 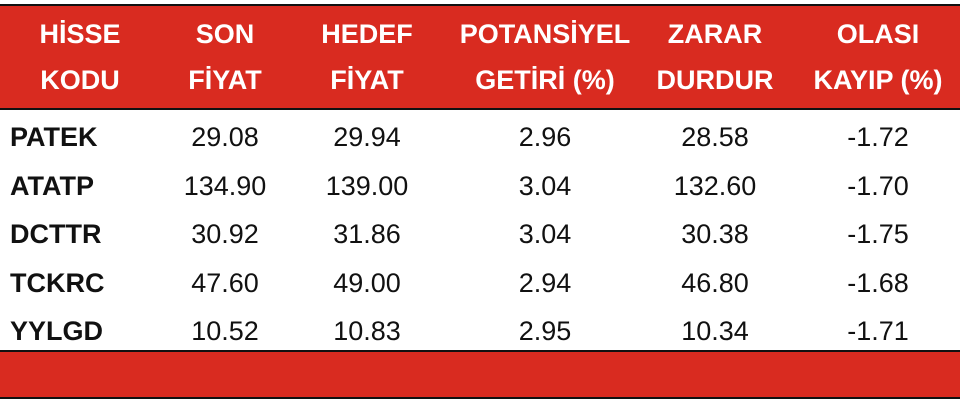 I want to click on value-cell: 2.96, so click(x=545, y=137).